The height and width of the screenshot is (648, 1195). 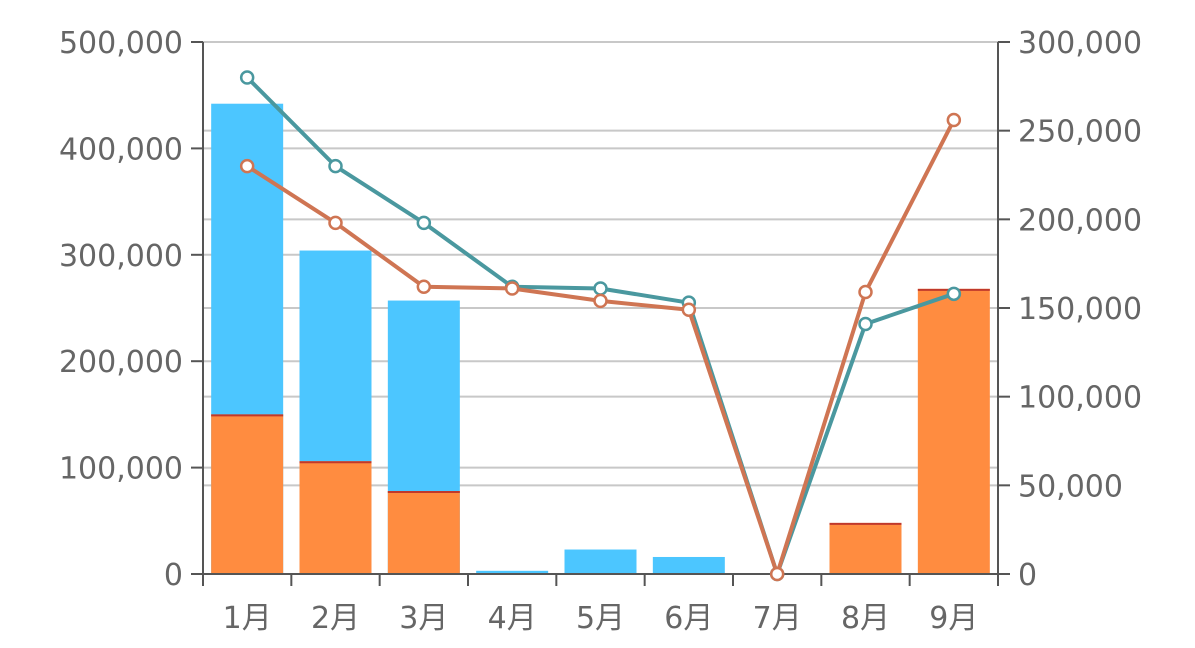 I want to click on right-tick-label: 200,000, so click(x=1080, y=220).